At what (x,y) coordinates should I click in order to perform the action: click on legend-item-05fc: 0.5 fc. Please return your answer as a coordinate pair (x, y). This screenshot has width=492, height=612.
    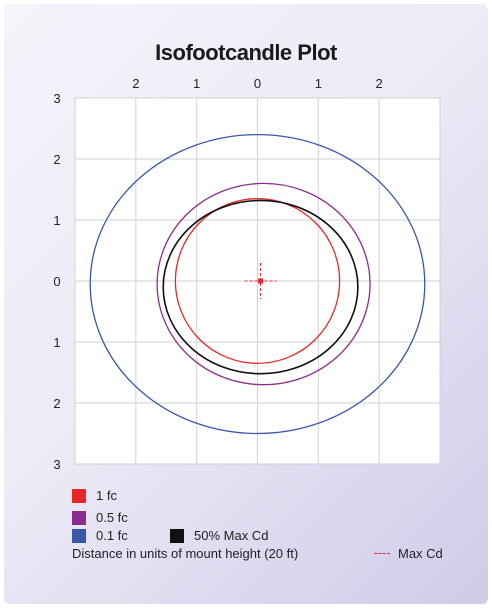
    Looking at the image, I should click on (100, 517).